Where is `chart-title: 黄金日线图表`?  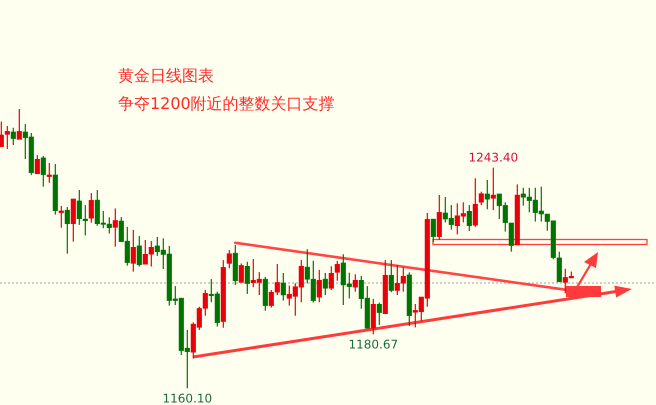 chart-title: 黄金日线图表 is located at coordinates (166, 75).